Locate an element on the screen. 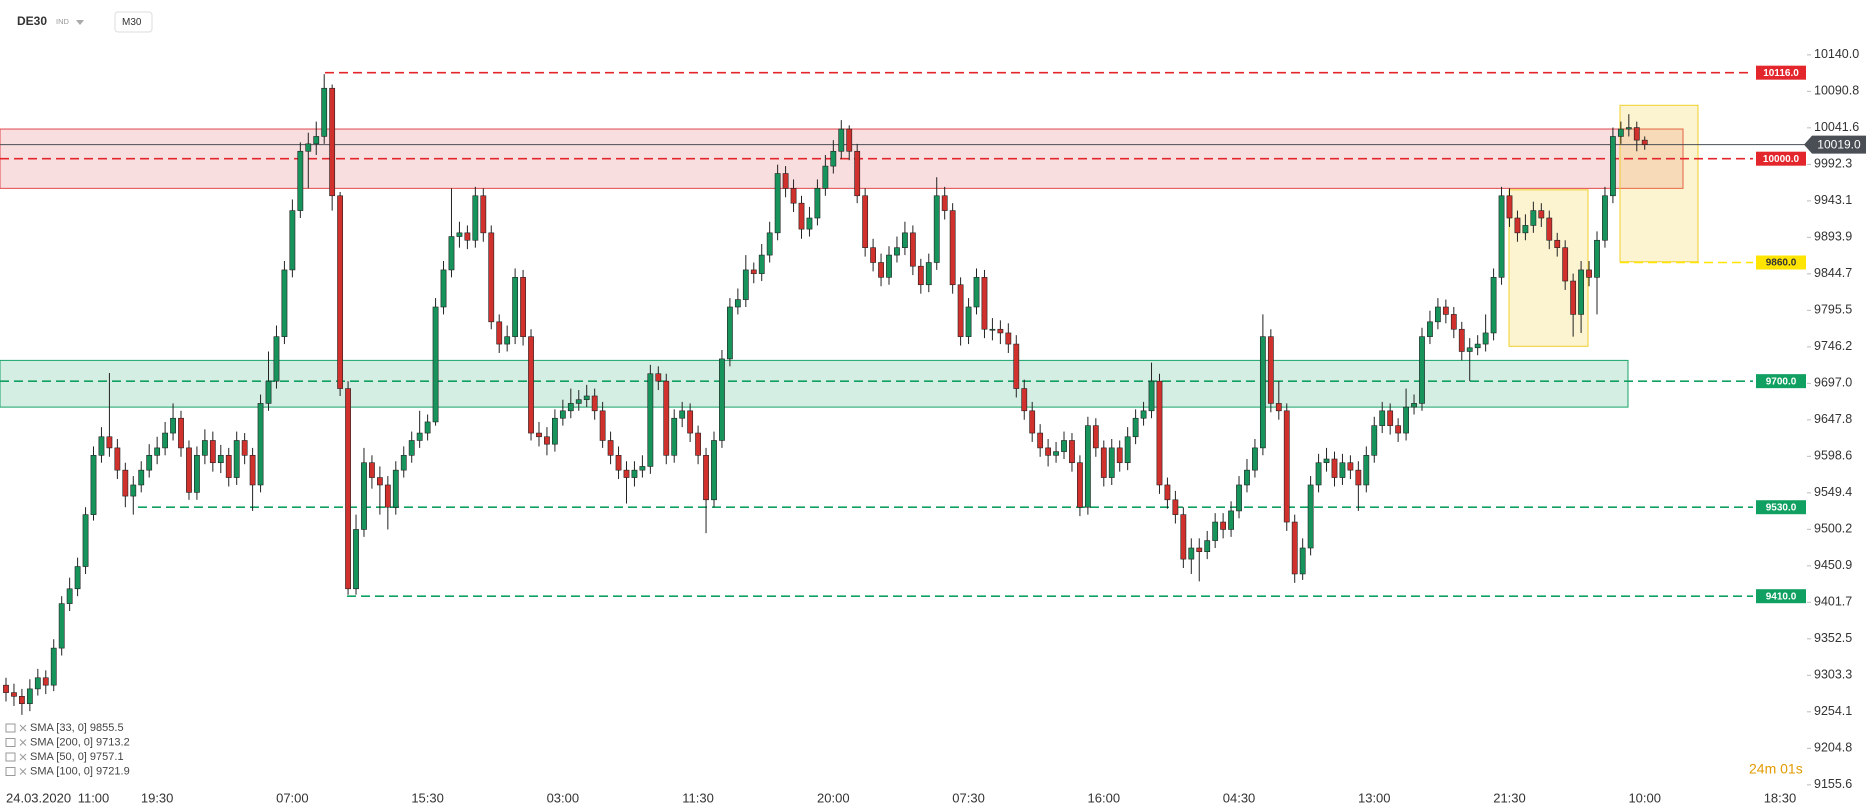  timeframe: M30 is located at coordinates (132, 22).